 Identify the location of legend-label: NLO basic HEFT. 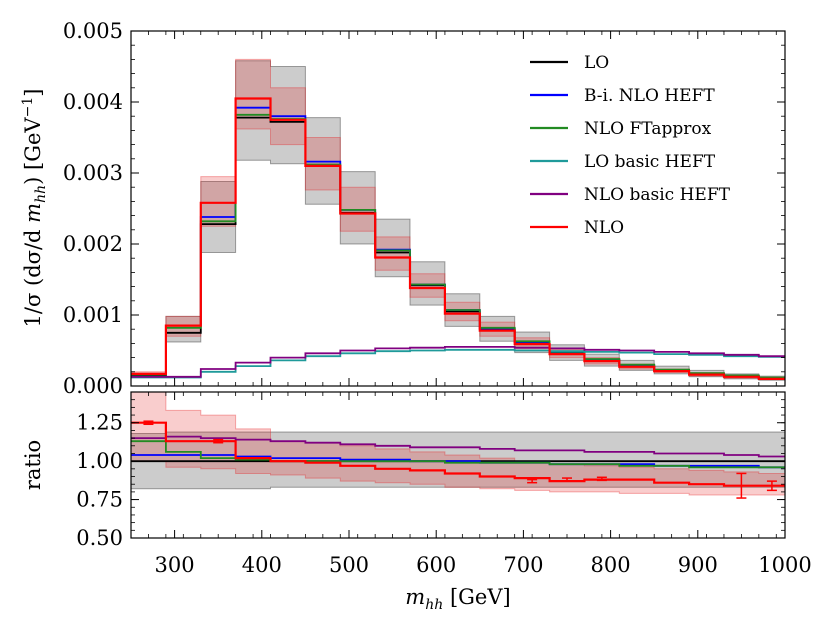
(657, 195).